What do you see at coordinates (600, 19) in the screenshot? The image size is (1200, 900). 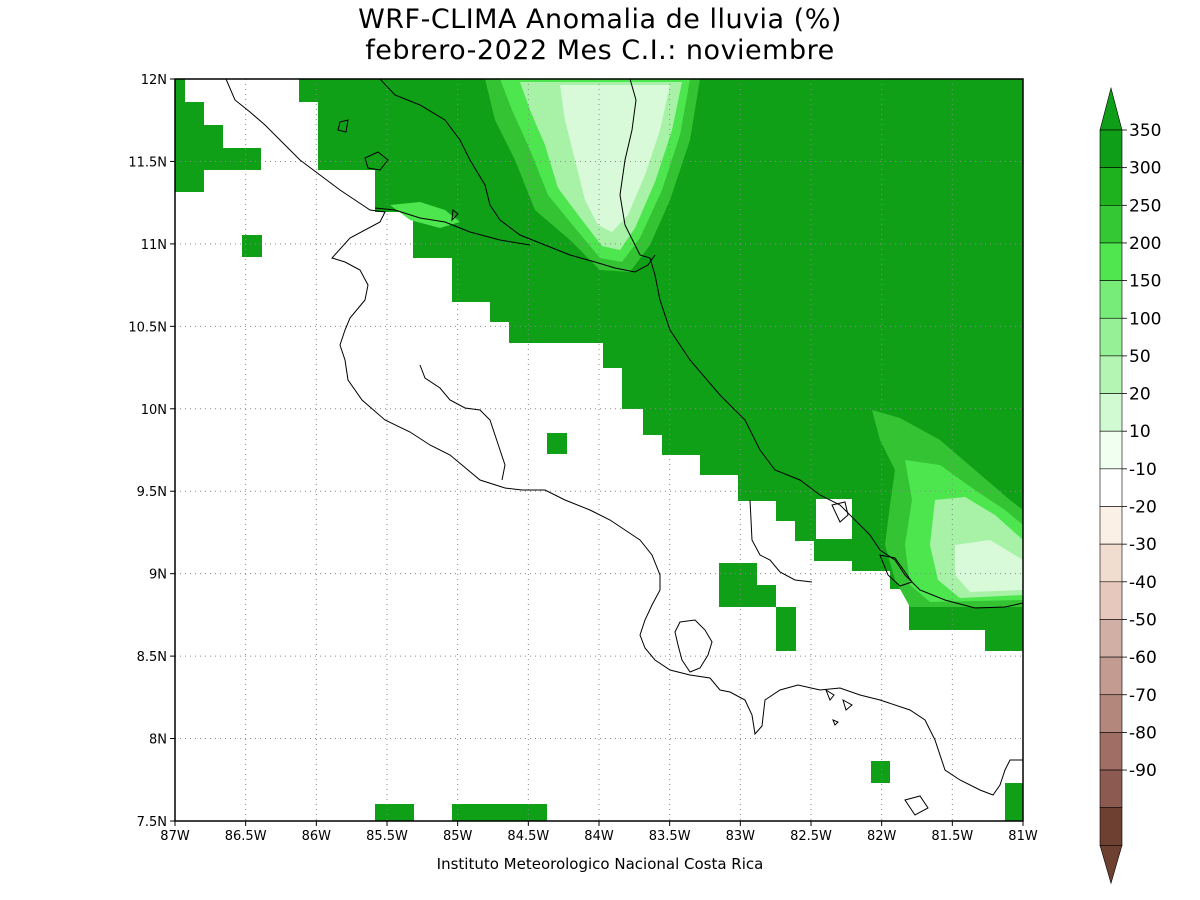 I see `map-title-line-1: WRF-CLIMA Anomalia de lluvia (%)` at bounding box center [600, 19].